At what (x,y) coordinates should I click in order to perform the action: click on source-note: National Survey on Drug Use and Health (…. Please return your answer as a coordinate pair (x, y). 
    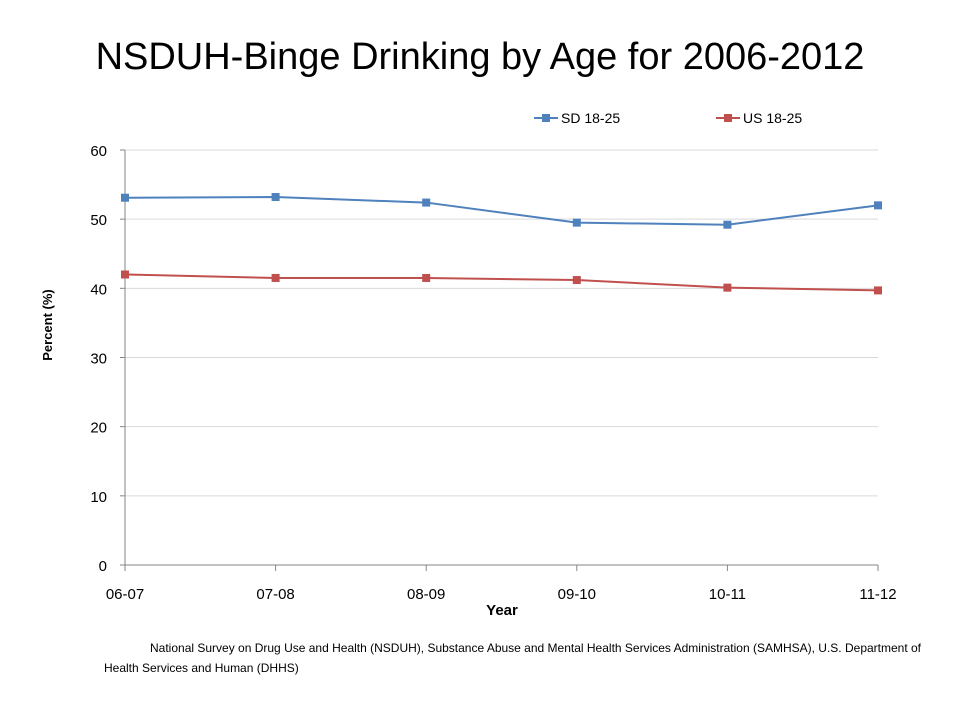
    Looking at the image, I should click on (513, 658).